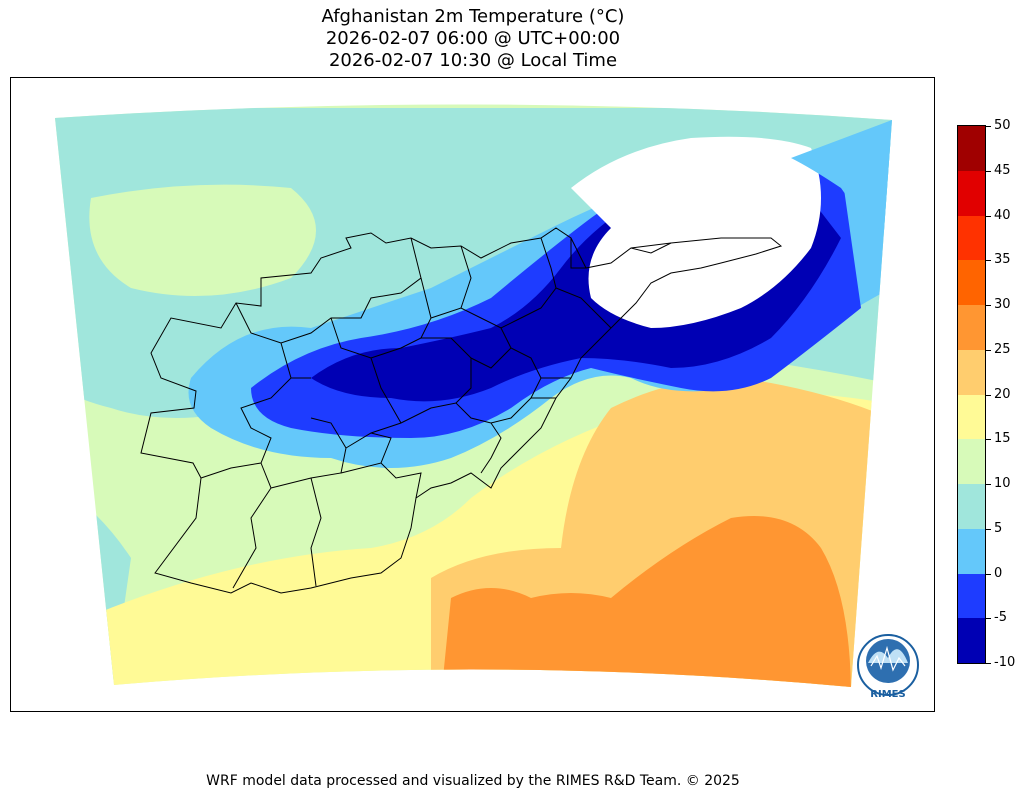 The width and height of the screenshot is (1026, 799). I want to click on rimes-logo: RIMES, so click(888, 667).